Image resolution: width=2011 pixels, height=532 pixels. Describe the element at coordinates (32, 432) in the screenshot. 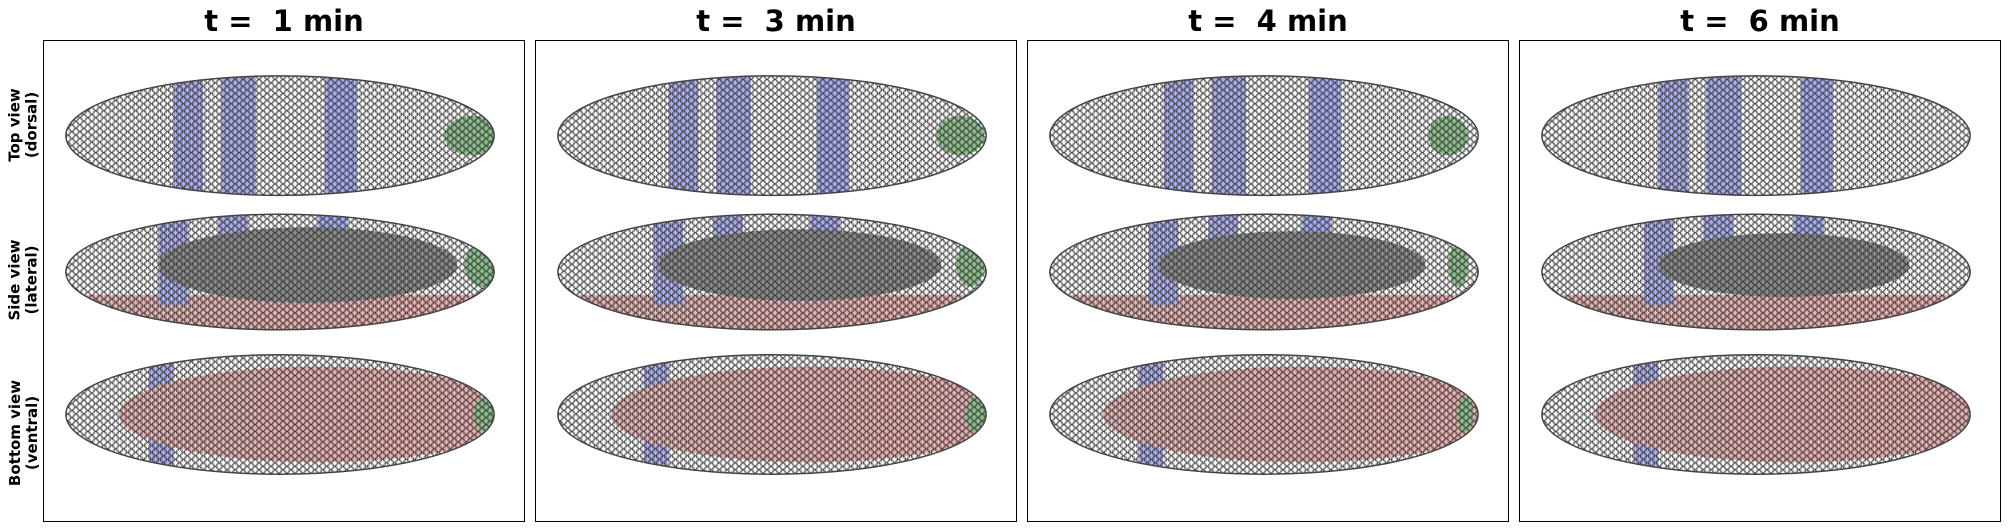

I see `row-label-bottom-line2: (ventral)` at that location.